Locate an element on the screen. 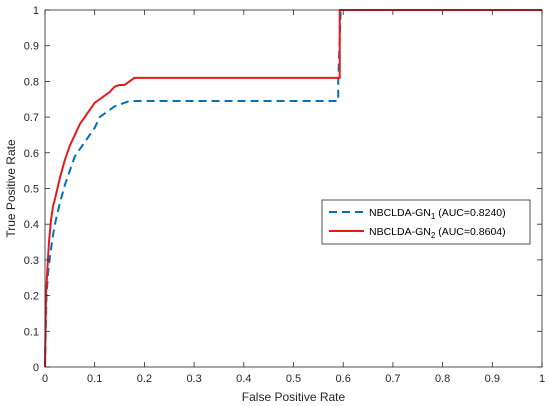  legend-subscript-series-2: 2 is located at coordinates (433, 235).